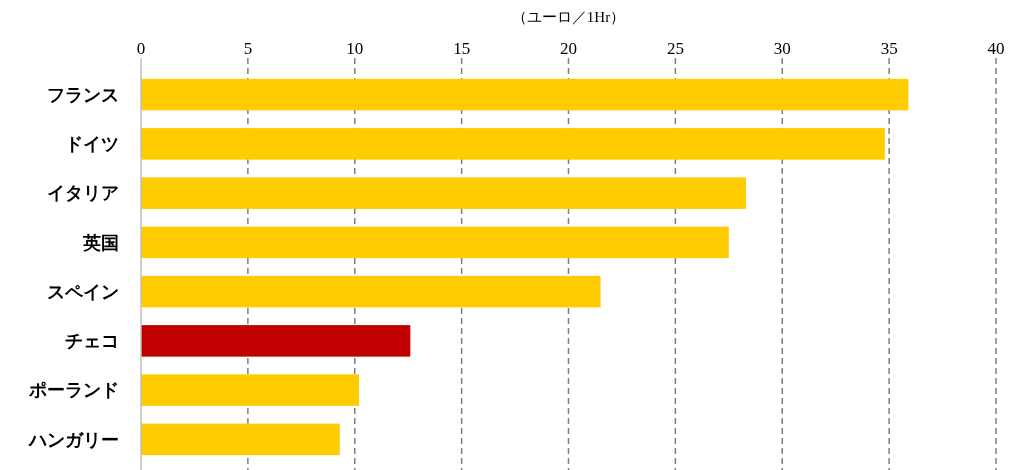 The image size is (1012, 470). What do you see at coordinates (996, 48) in the screenshot?
I see `x-tick-label: 40` at bounding box center [996, 48].